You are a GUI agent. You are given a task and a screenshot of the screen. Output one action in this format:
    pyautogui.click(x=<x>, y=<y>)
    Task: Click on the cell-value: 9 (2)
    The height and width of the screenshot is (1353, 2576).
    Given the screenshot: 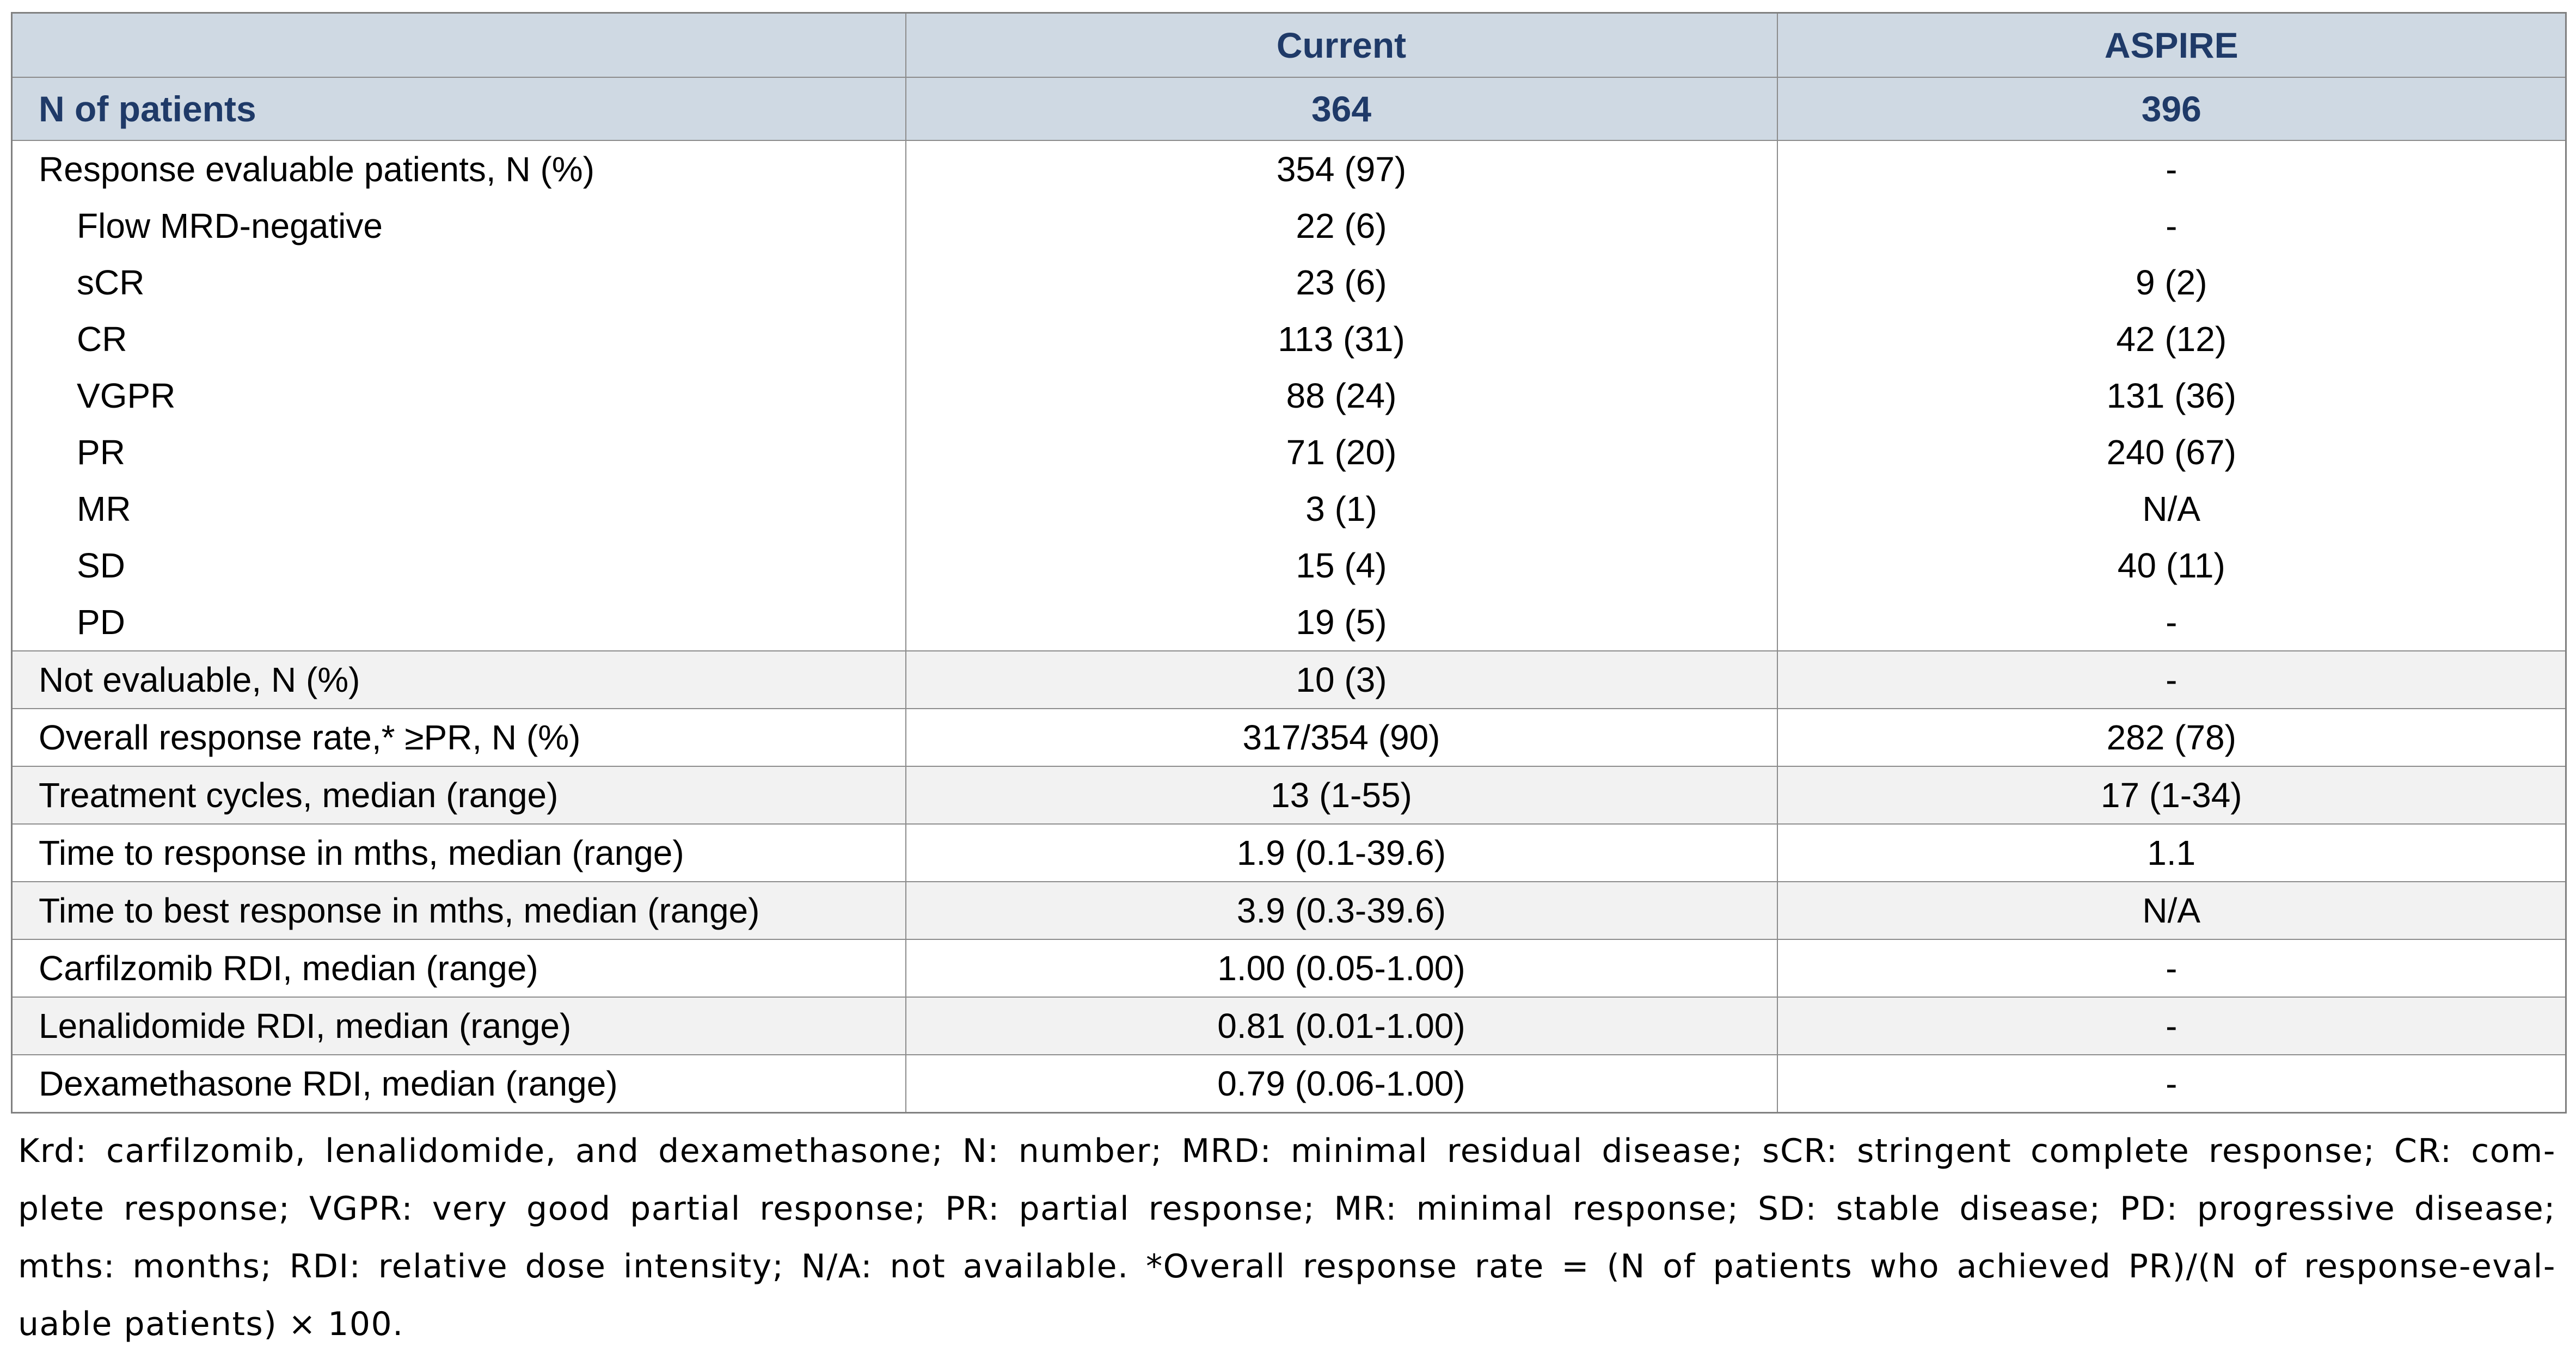 What is the action you would take?
    pyautogui.click(x=2171, y=282)
    